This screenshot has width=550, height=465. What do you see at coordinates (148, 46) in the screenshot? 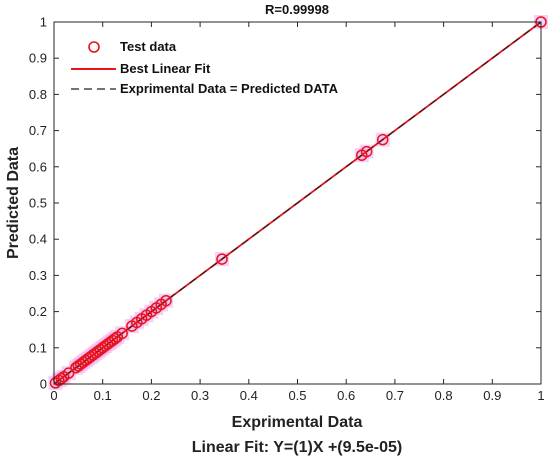
I see `legend-label-test-data: Test data` at bounding box center [148, 46].